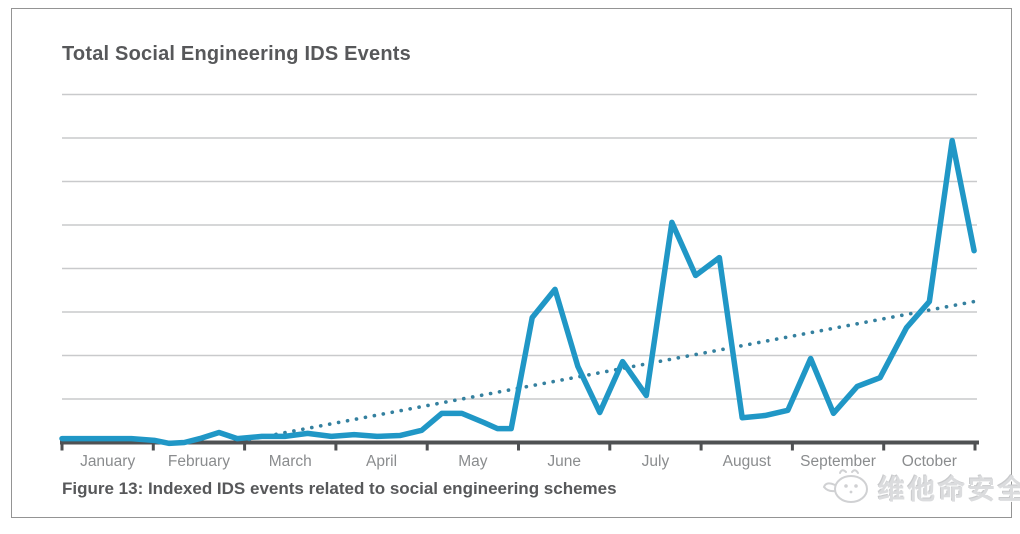 Image resolution: width=1020 pixels, height=534 pixels. Describe the element at coordinates (746, 461) in the screenshot. I see `x-axis-label-august: August` at that location.